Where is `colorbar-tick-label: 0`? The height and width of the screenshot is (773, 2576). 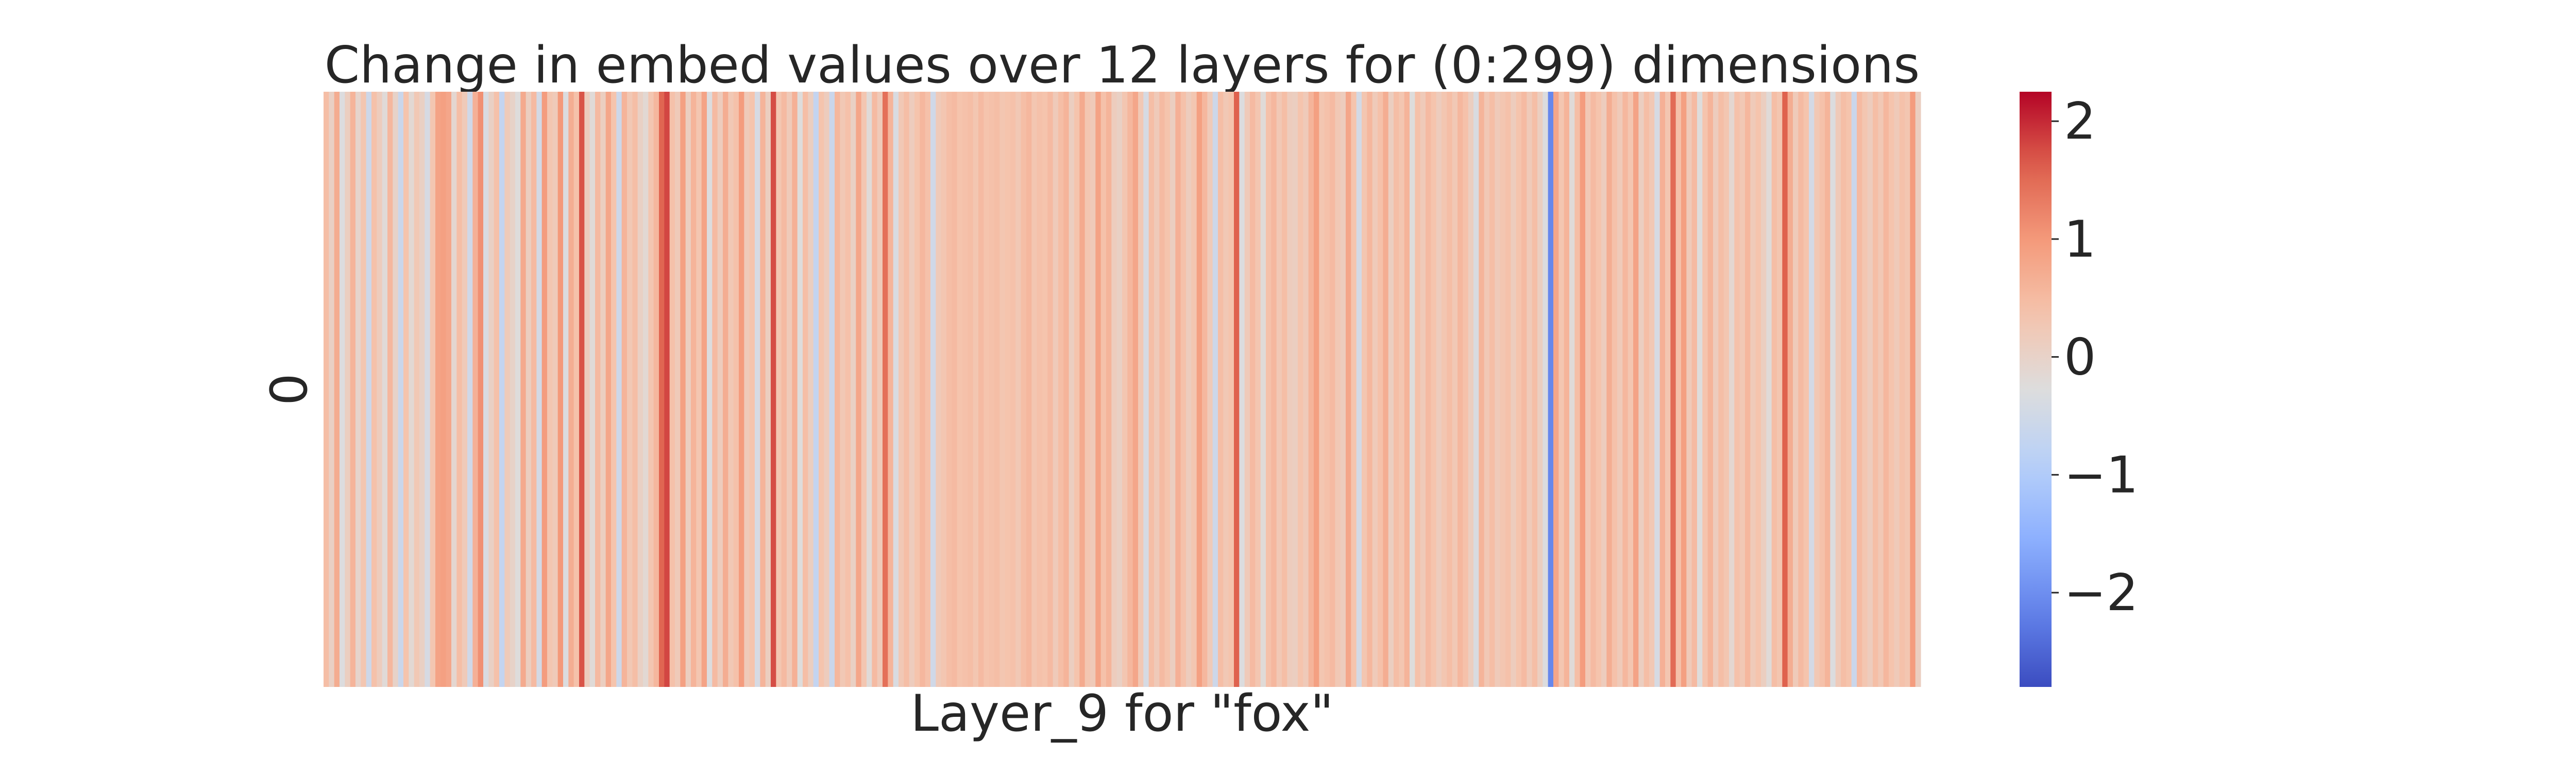
colorbar-tick-label: 0 is located at coordinates (2080, 357).